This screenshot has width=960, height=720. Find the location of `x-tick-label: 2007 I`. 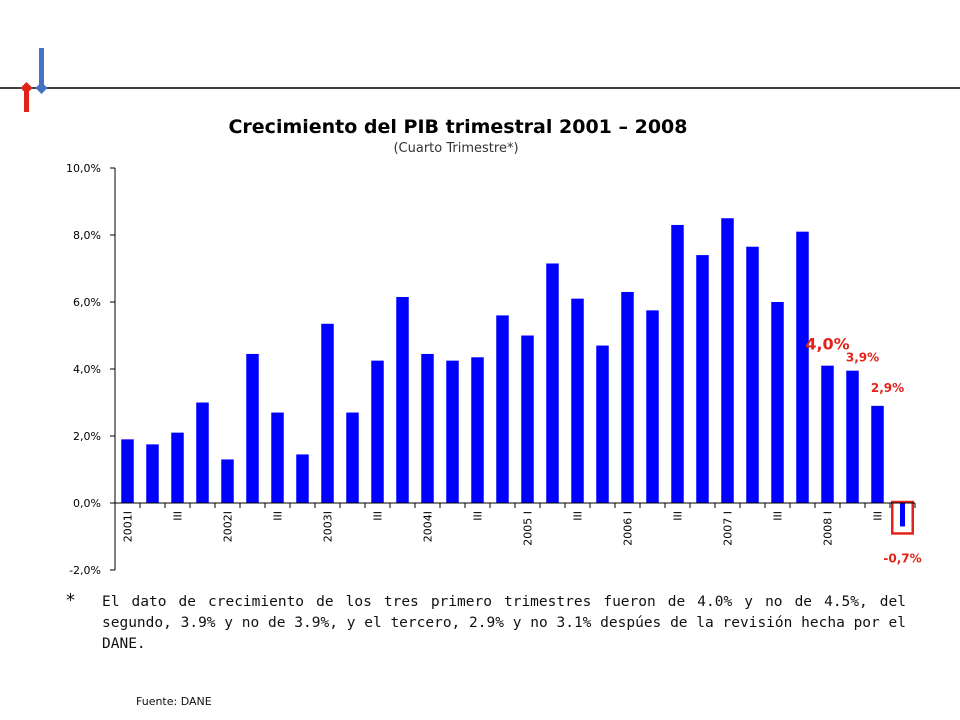

x-tick-label: 2007 I is located at coordinates (728, 528).